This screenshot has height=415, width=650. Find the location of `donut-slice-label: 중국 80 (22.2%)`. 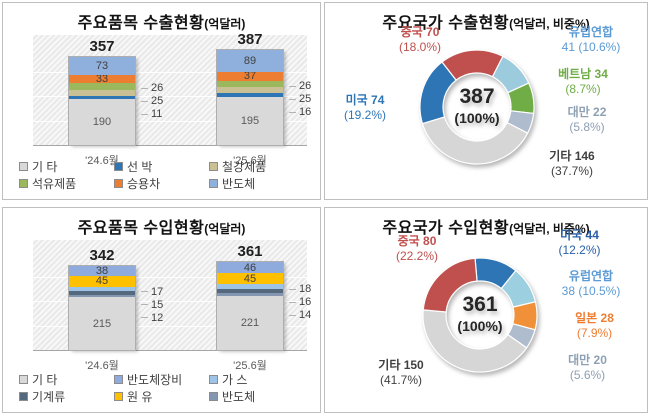

donut-slice-label: 중국 80 (22.2%) is located at coordinates (417, 249).